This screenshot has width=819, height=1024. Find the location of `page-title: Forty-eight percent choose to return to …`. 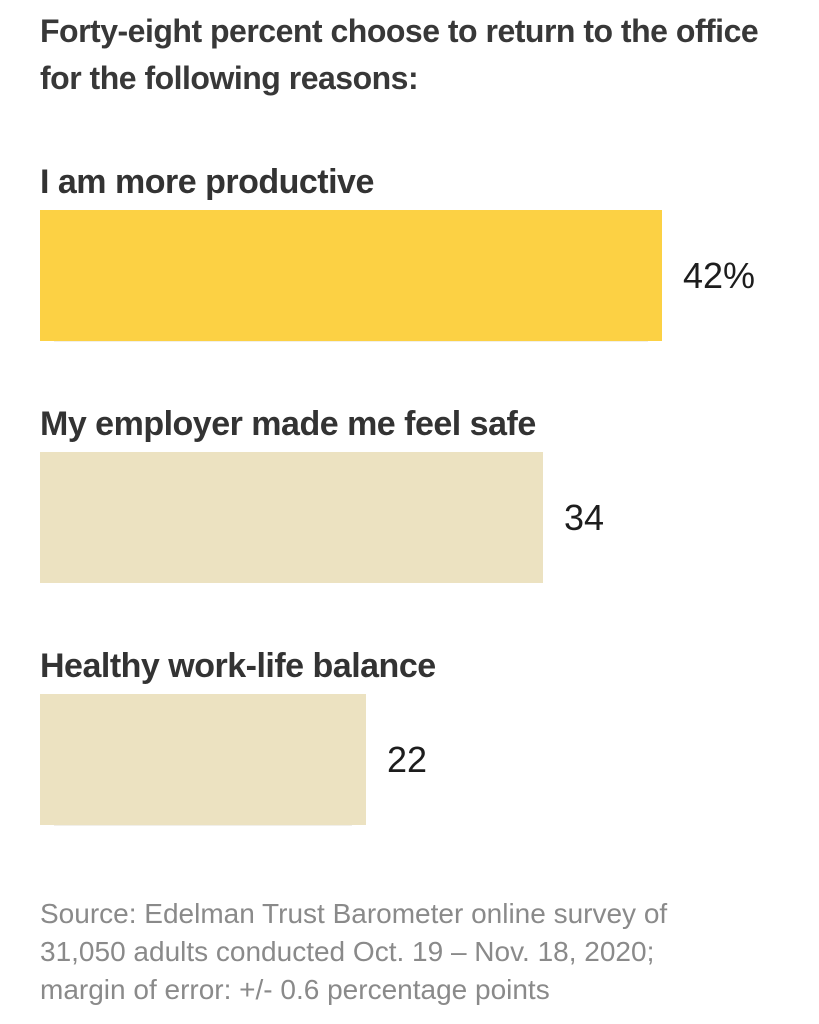

page-title: Forty-eight percent choose to return to … is located at coordinates (399, 54).